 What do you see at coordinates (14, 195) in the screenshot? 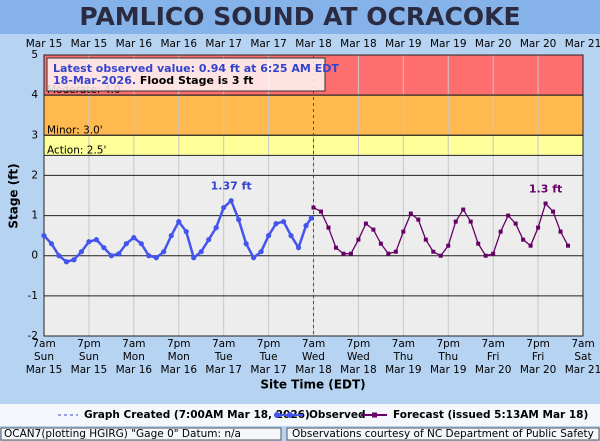
I see `y-axis-label: Stage (ft)` at bounding box center [14, 195].